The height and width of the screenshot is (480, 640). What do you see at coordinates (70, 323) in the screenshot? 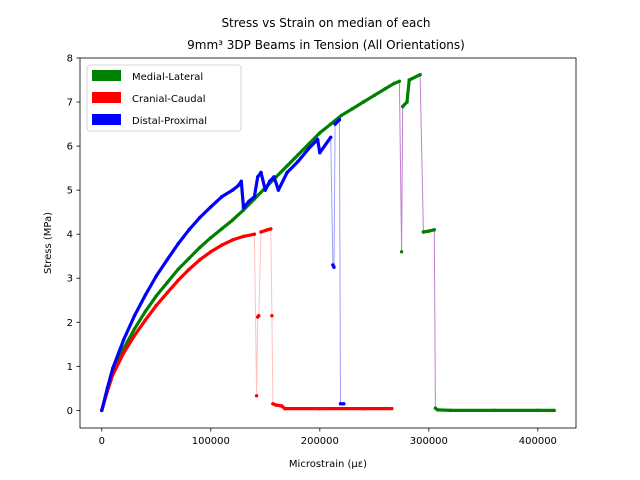
I see `y-tick-label: 2` at bounding box center [70, 323].